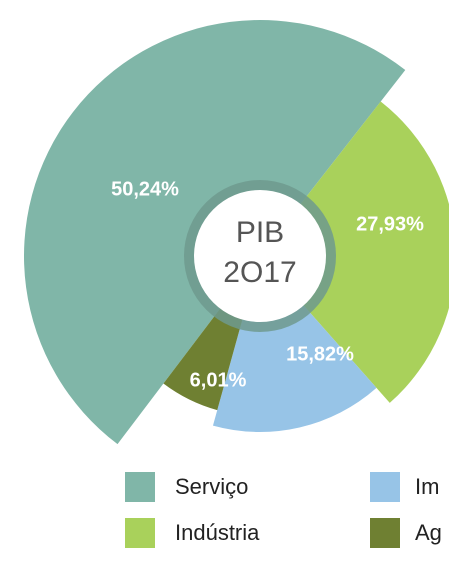 This screenshot has width=449, height=562. What do you see at coordinates (145, 189) in the screenshot?
I see `value-label: 50,24%` at bounding box center [145, 189].